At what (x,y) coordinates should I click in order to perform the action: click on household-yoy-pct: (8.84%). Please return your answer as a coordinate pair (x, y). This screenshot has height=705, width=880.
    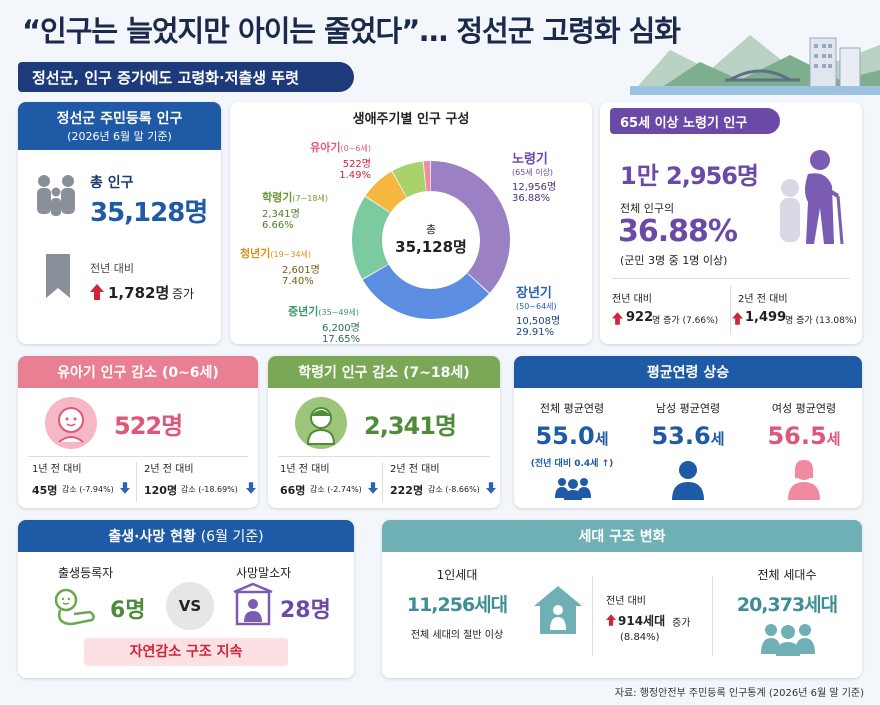
    Looking at the image, I should click on (640, 637).